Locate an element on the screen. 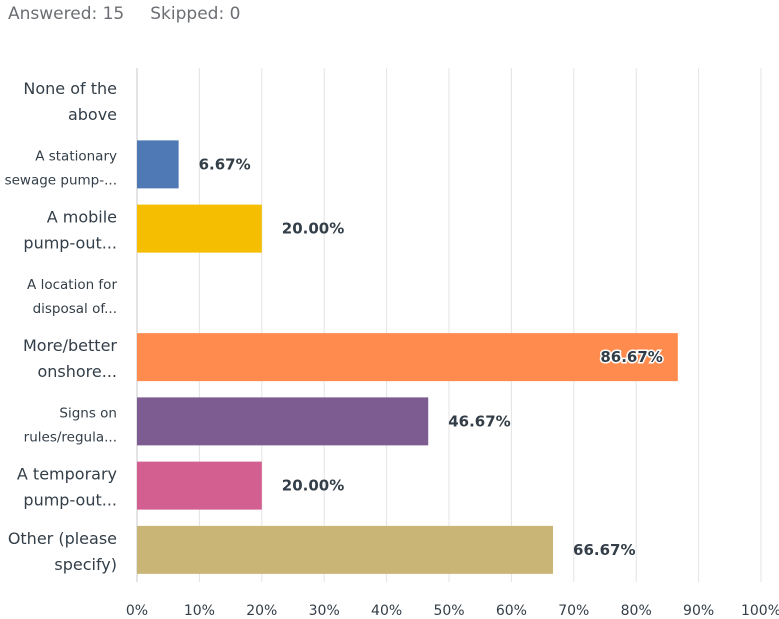 Image resolution: width=779 pixels, height=619 pixels. response-summary: Answered: 15 Skipped: 0 is located at coordinates (124, 15).